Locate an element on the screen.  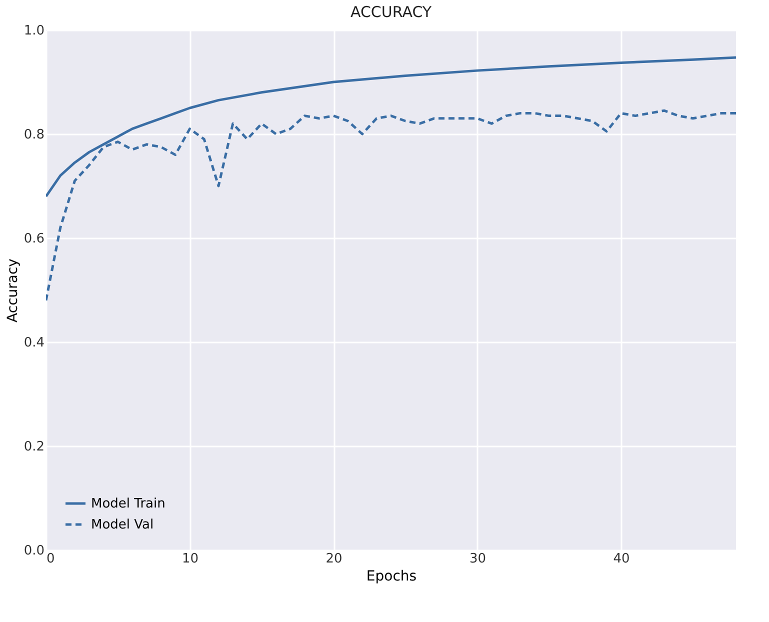
chart-title: ACCURACY is located at coordinates (391, 12).